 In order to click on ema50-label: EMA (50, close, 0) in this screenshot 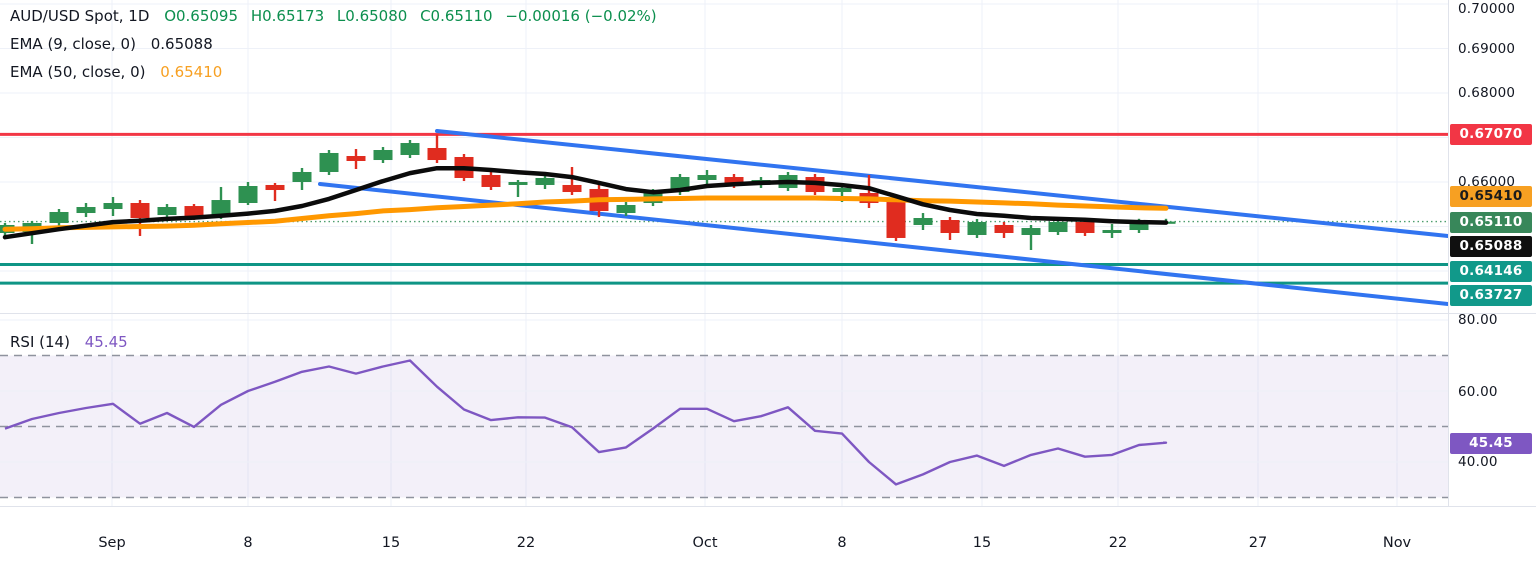, I will do `click(78, 72)`.